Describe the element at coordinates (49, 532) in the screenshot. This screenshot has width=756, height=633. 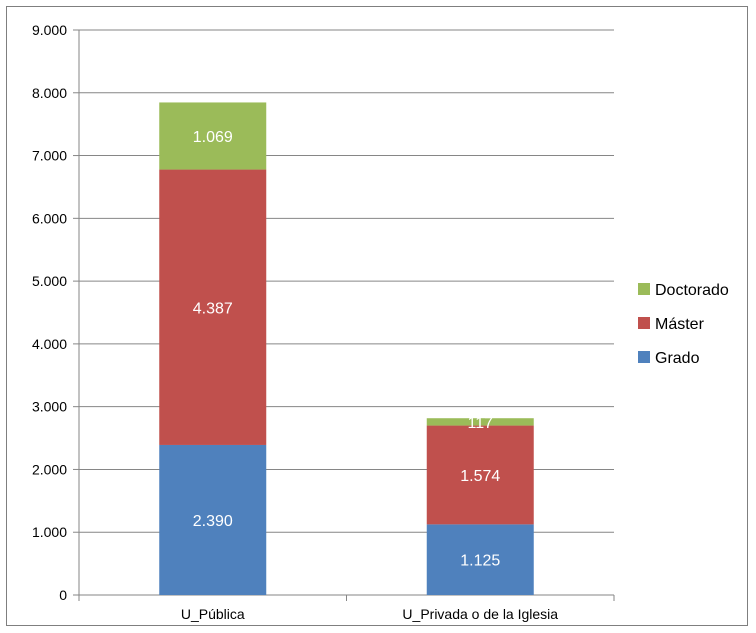
I see `y-tick-label: 1.000` at that location.